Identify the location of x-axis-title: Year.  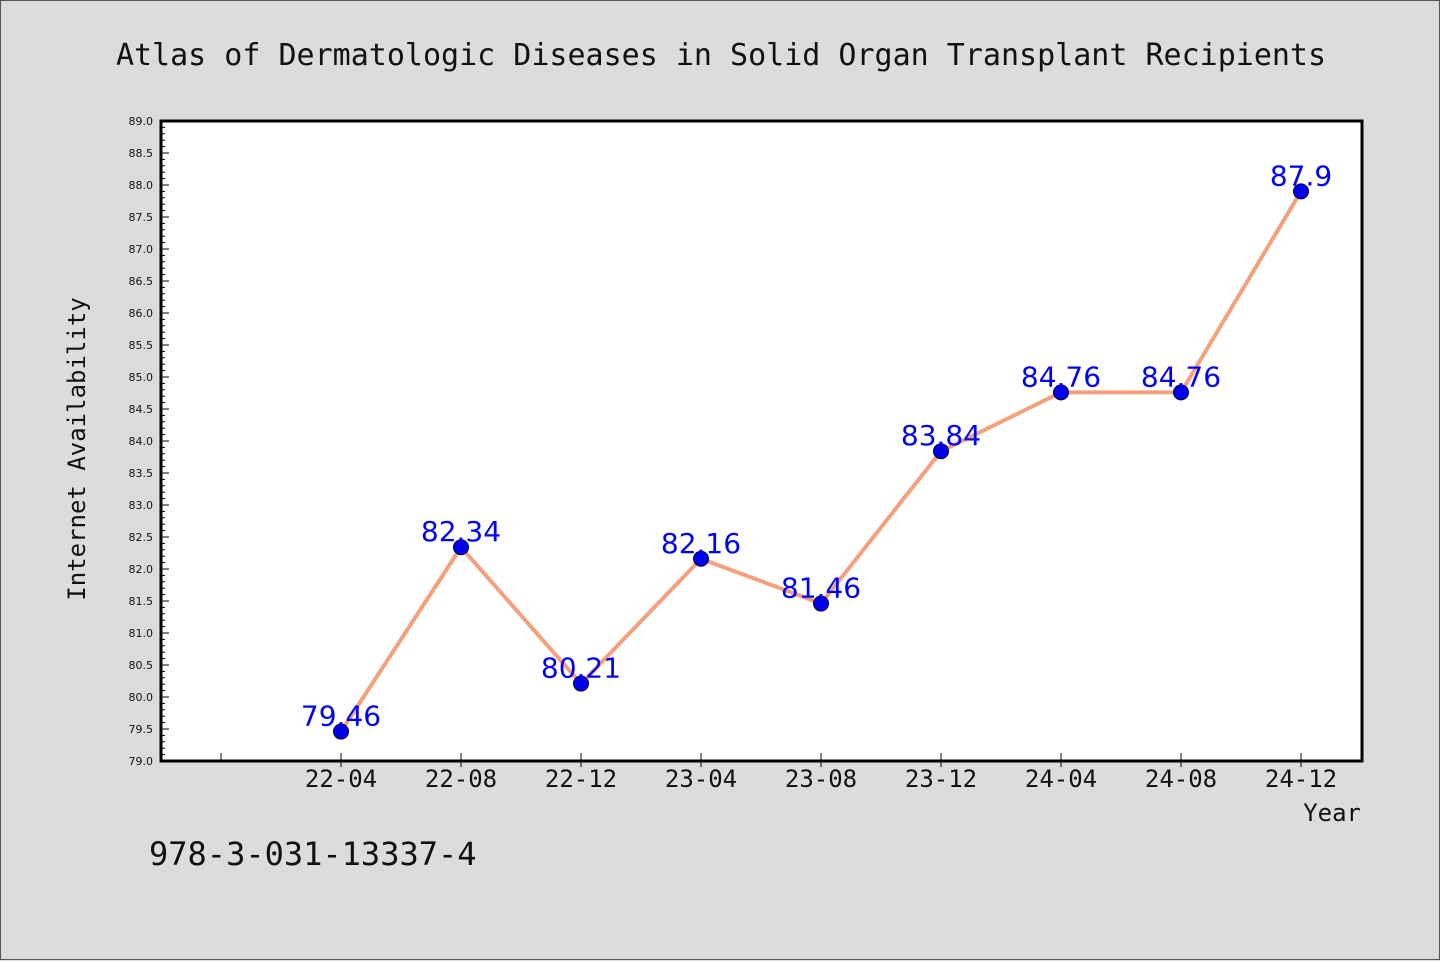
(1332, 813).